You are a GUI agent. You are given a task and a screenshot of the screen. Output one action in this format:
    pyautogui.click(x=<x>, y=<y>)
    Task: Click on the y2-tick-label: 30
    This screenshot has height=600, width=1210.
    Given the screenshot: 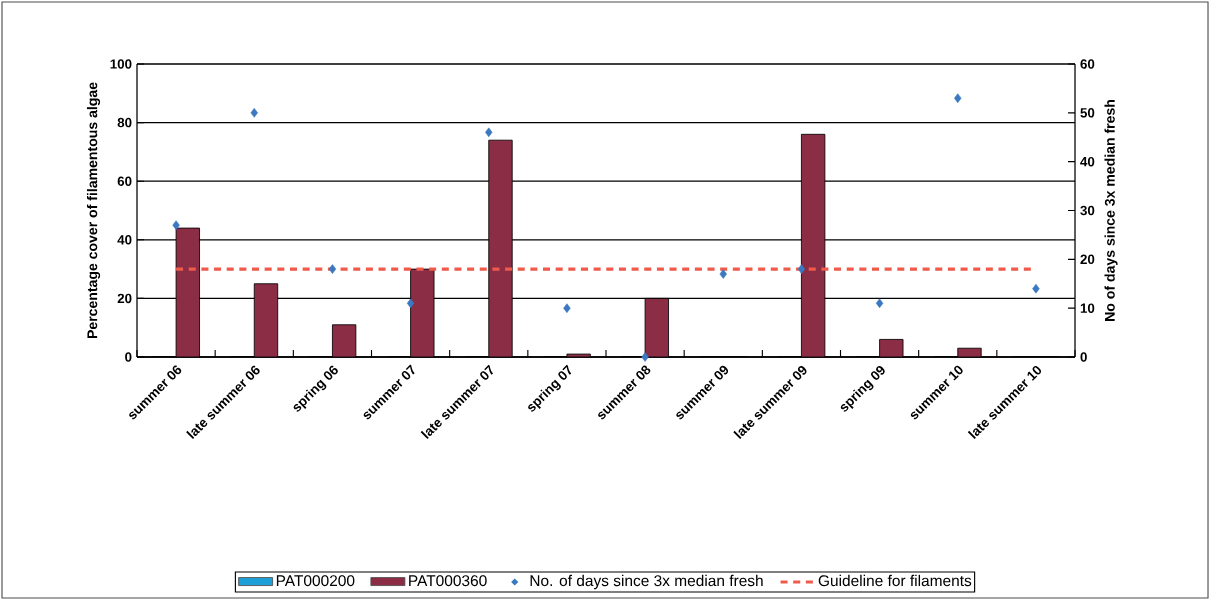 What is the action you would take?
    pyautogui.click(x=1087, y=210)
    